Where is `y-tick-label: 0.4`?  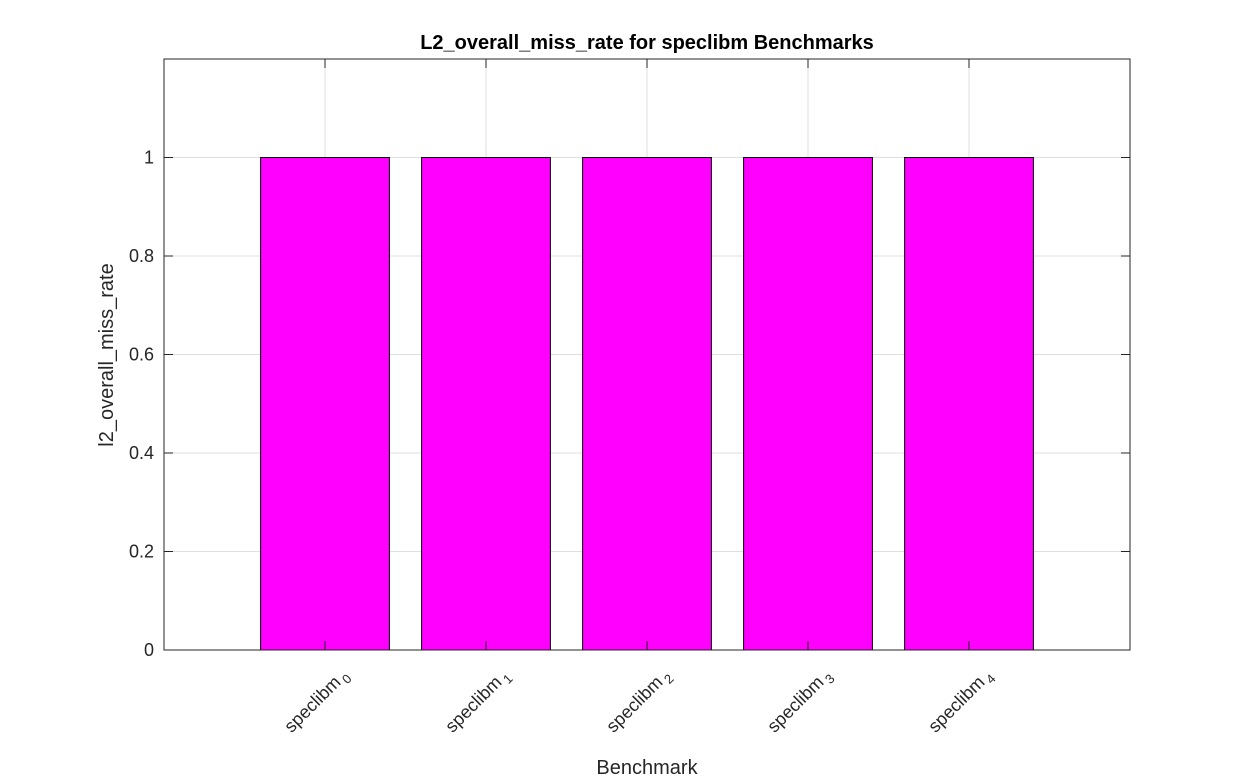 y-tick-label: 0.4 is located at coordinates (141, 453).